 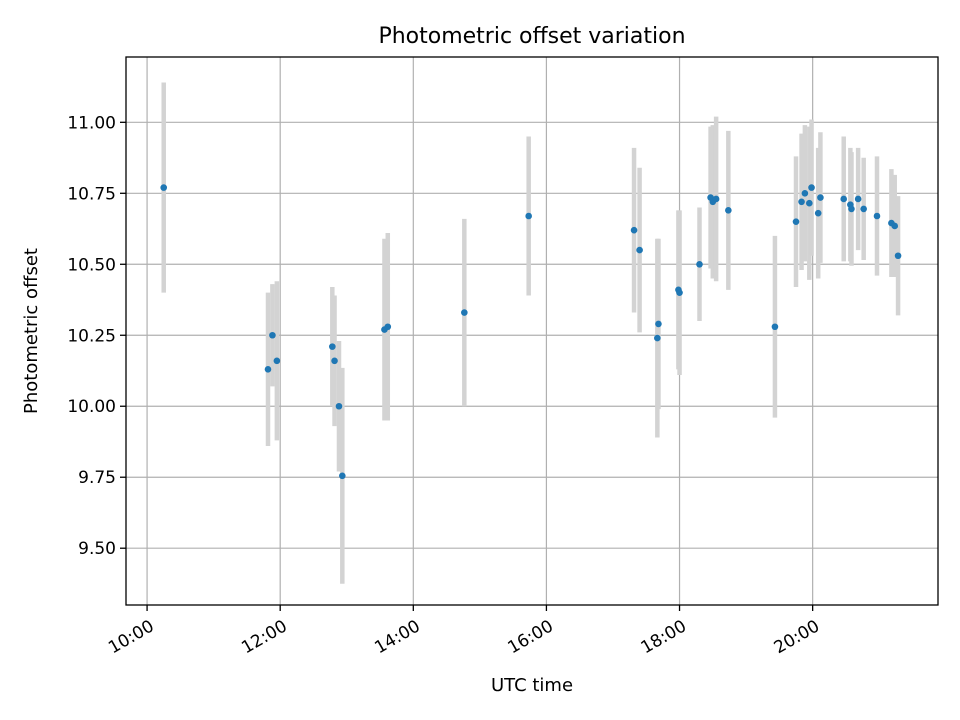 What do you see at coordinates (530, 637) in the screenshot?
I see `x-tick-label: 16:00` at bounding box center [530, 637].